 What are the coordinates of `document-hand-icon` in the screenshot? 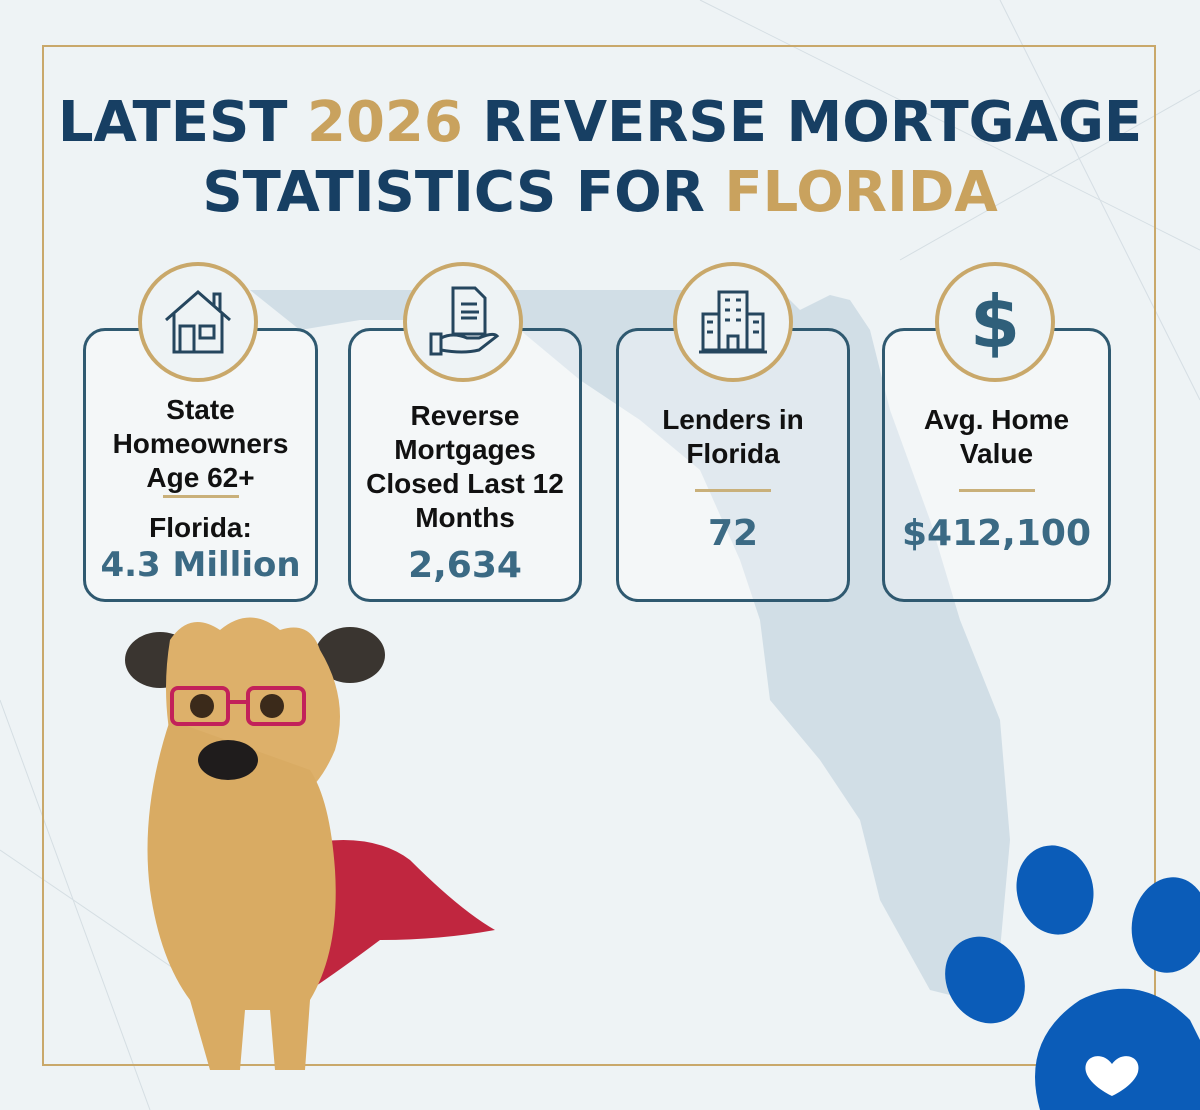 It's located at (463, 322).